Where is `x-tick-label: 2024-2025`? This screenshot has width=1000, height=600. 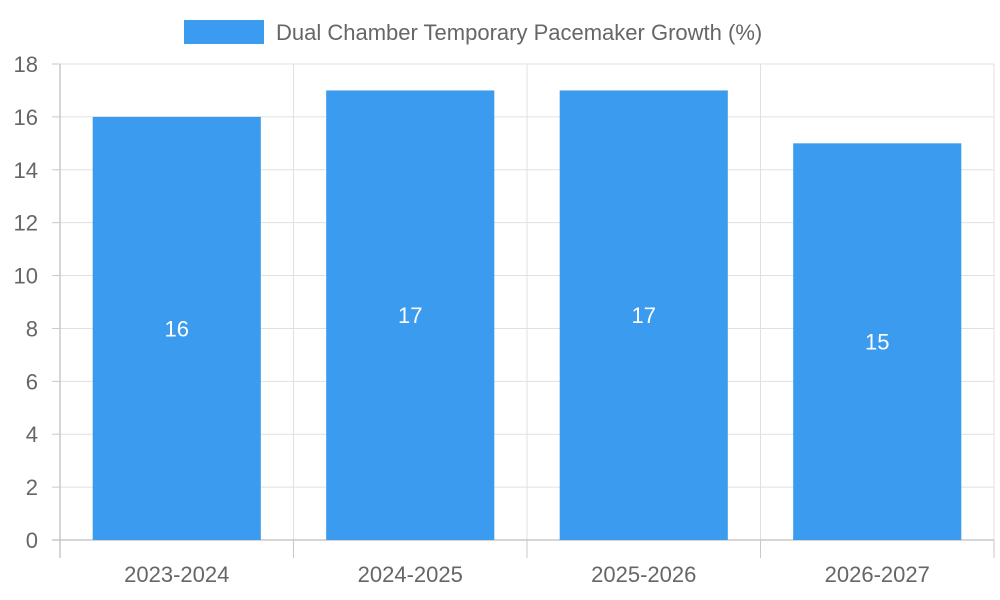 x-tick-label: 2024-2025 is located at coordinates (410, 574).